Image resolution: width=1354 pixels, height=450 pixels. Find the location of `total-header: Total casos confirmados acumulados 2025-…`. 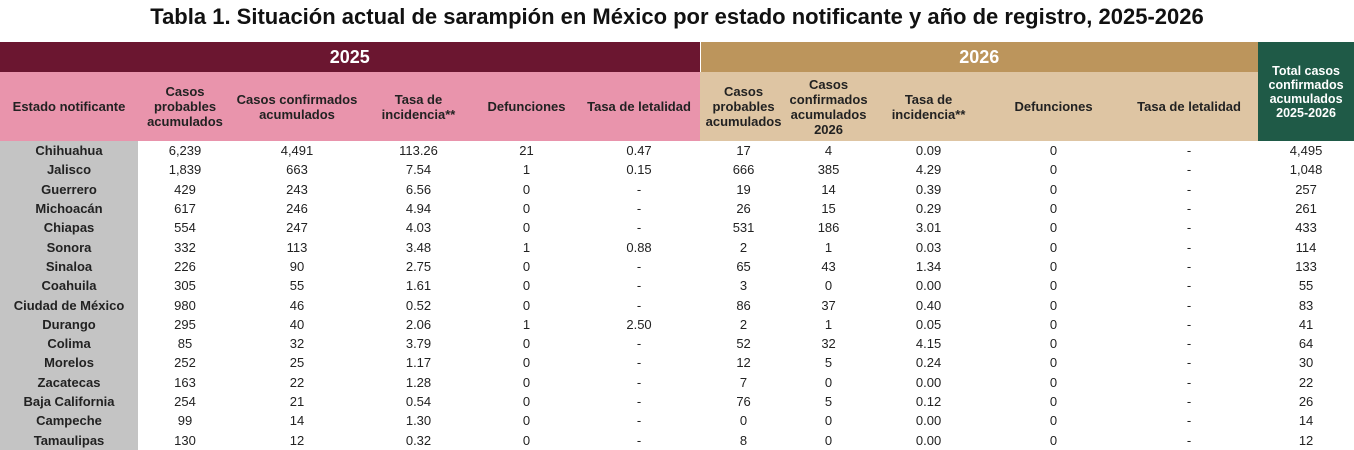

total-header: Total casos confirmados acumulados 2025-… is located at coordinates (1306, 91).